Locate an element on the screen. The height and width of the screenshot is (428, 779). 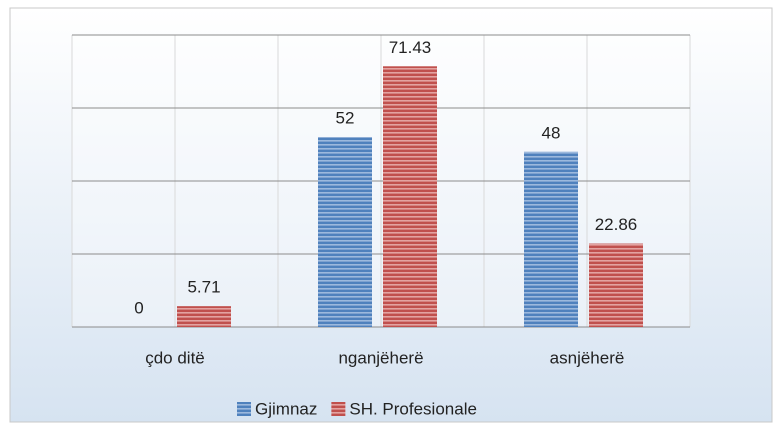
x-tick-label: nganjëherë is located at coordinates (380, 357).